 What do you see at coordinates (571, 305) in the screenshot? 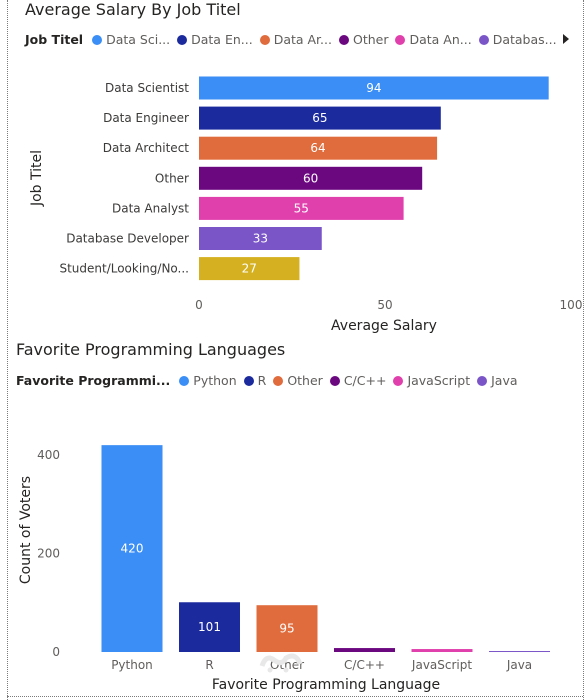
I see `salary-x-tick: 100` at bounding box center [571, 305].